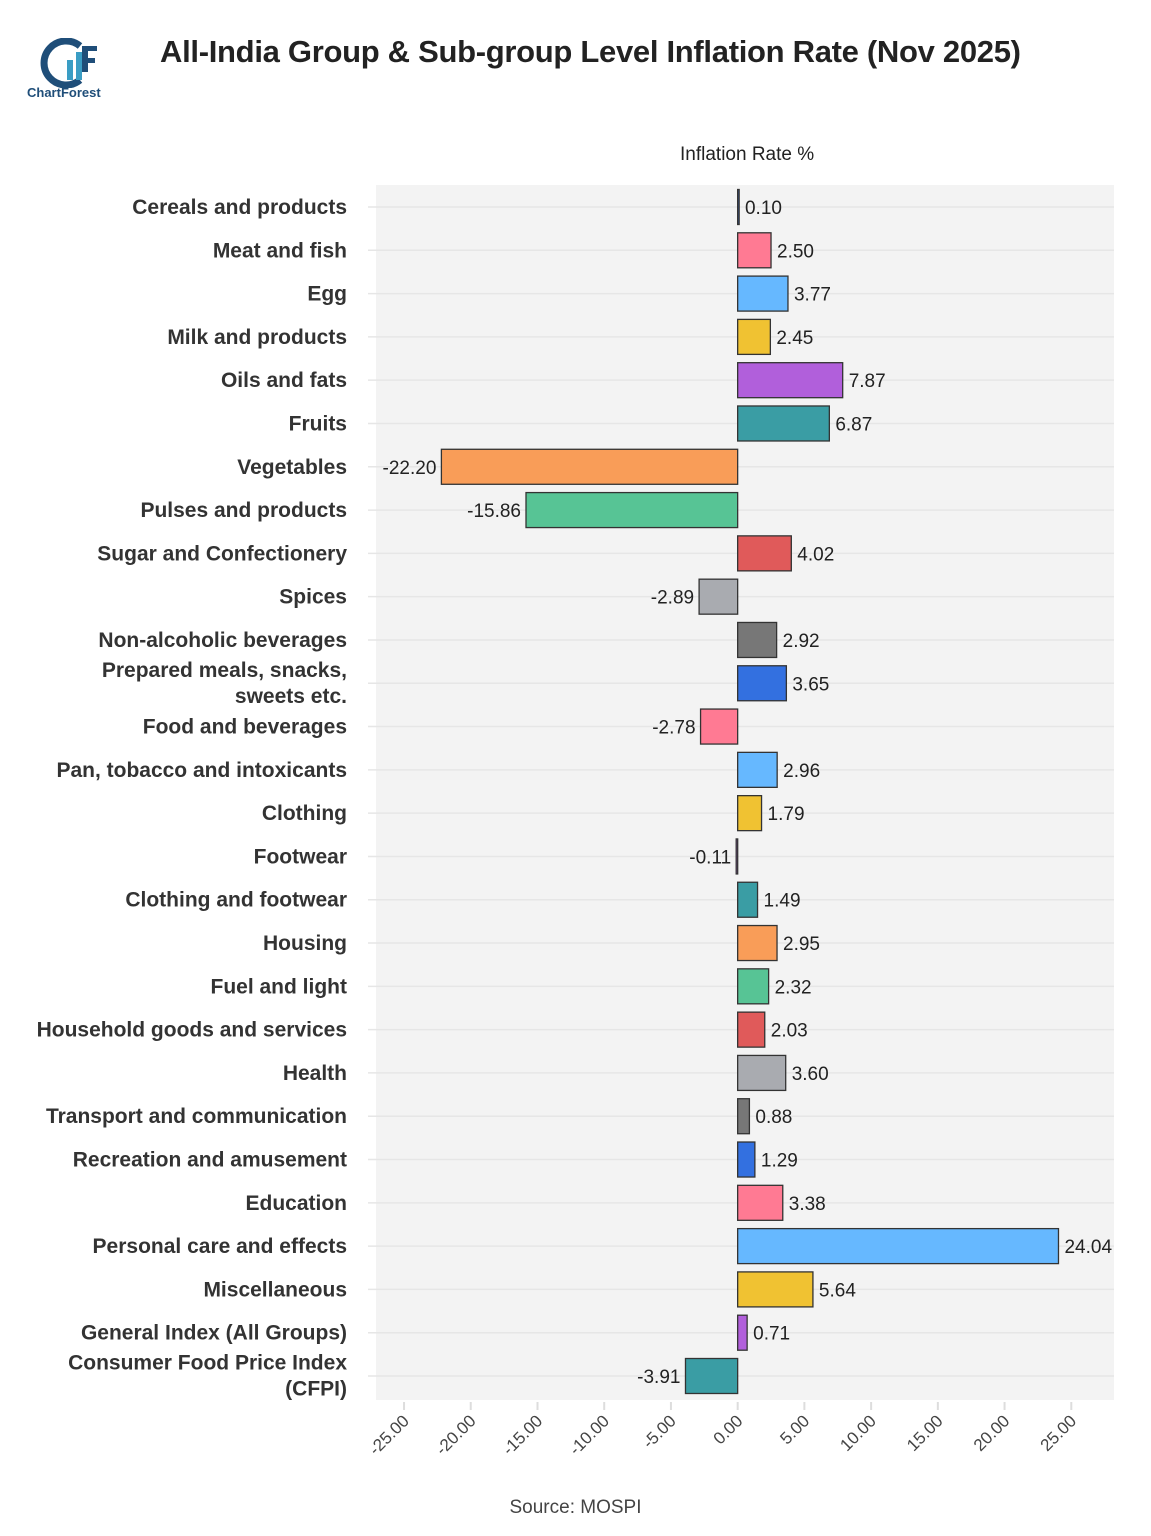 The image size is (1151, 1536). I want to click on data-label: 7.87, so click(867, 381).